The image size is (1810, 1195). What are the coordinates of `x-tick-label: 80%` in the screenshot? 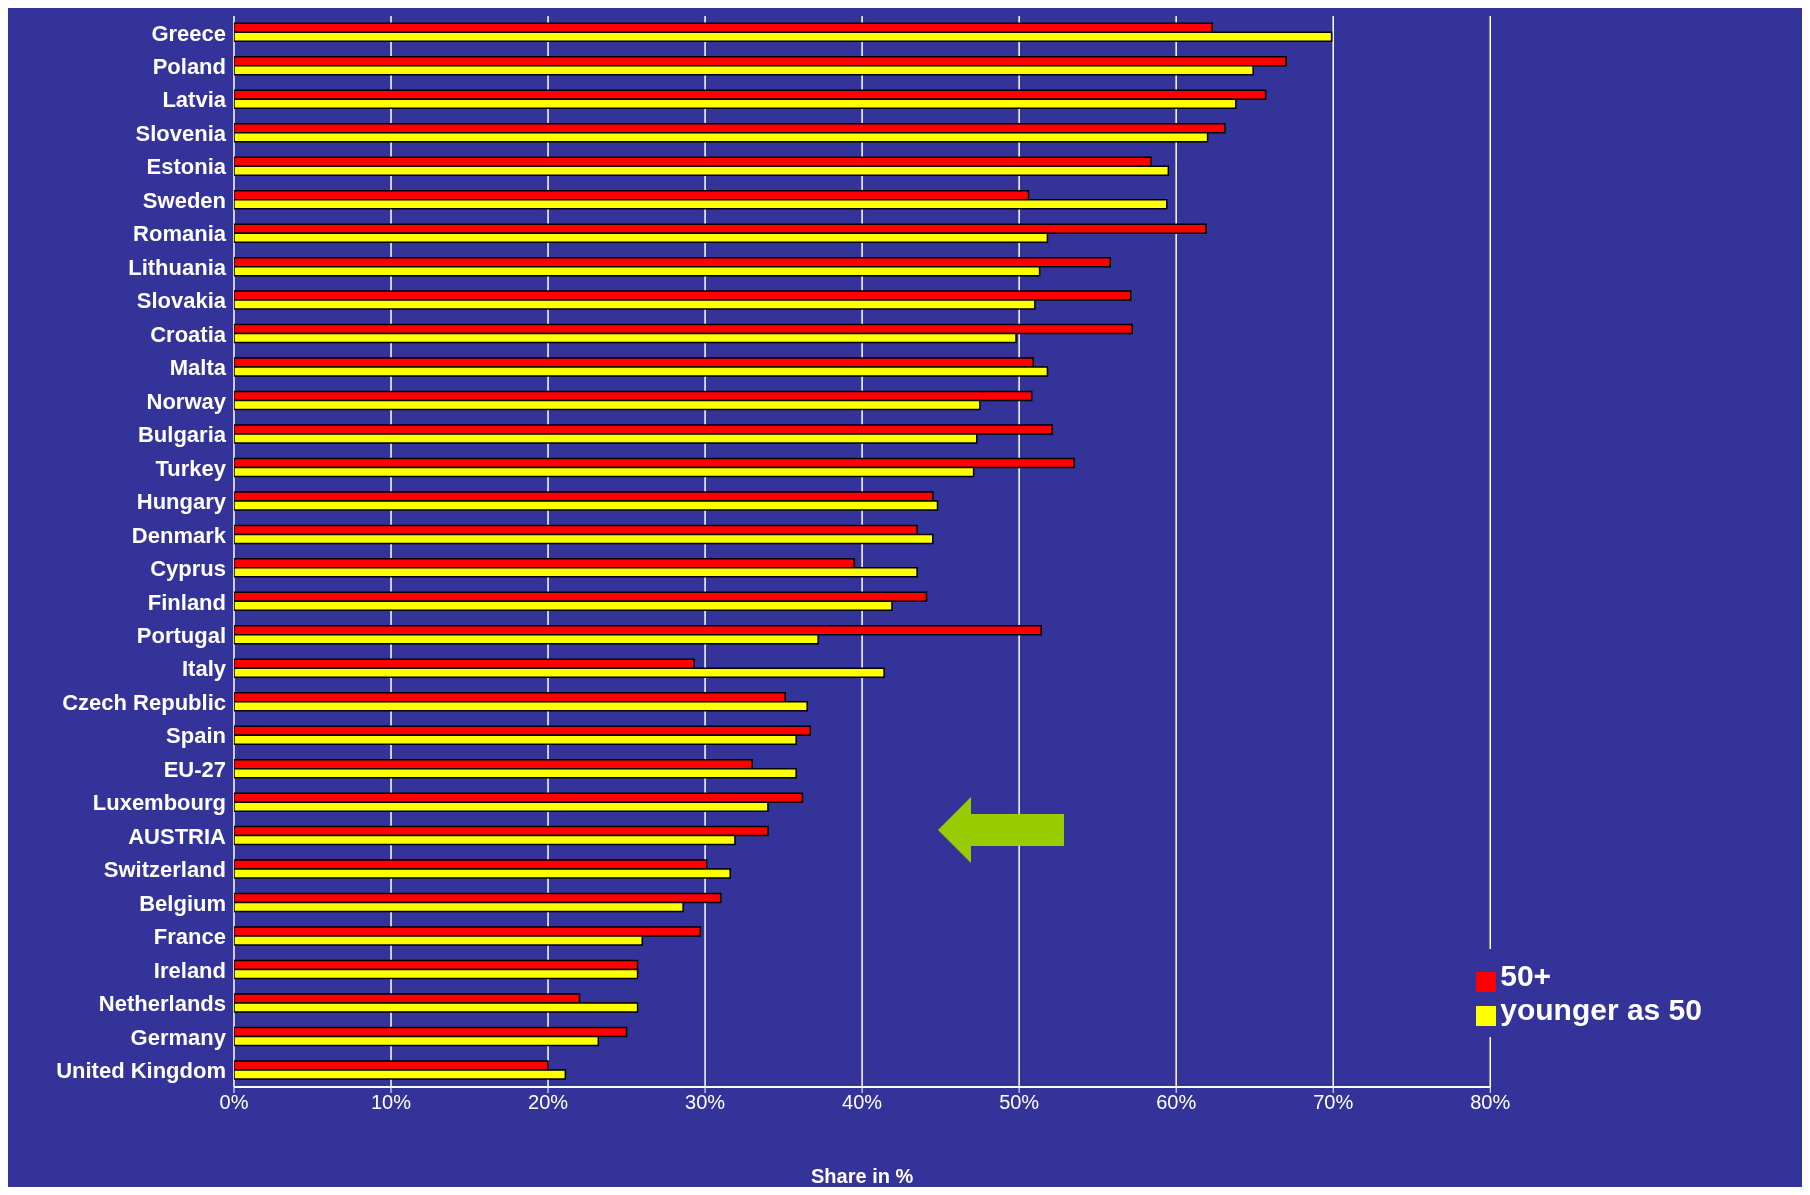 It's located at (1490, 1102).